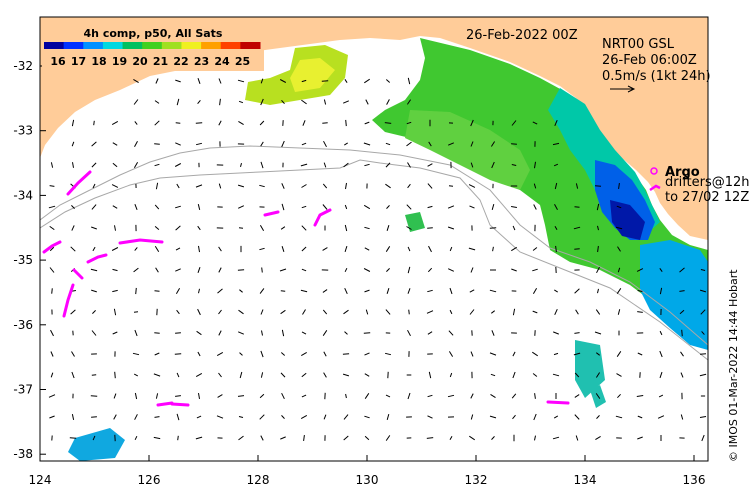 The width and height of the screenshot is (750, 496). Describe the element at coordinates (655, 188) in the screenshot. I see `drifter-marker` at that location.